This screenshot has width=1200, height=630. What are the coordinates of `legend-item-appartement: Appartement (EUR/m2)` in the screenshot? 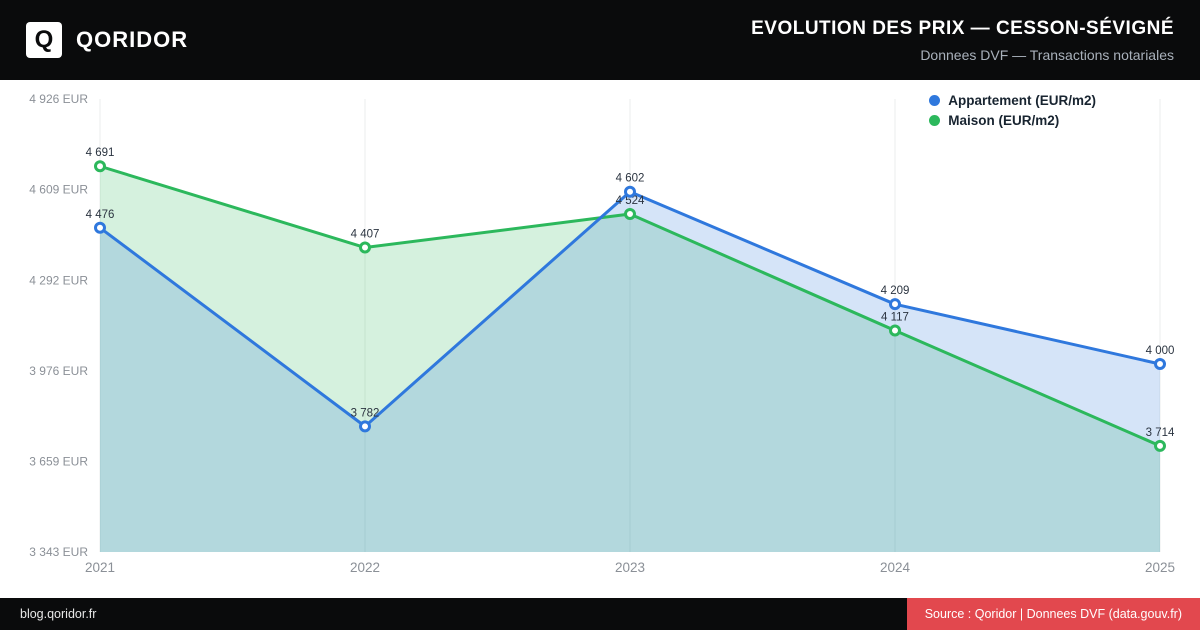 It's located at (1012, 100).